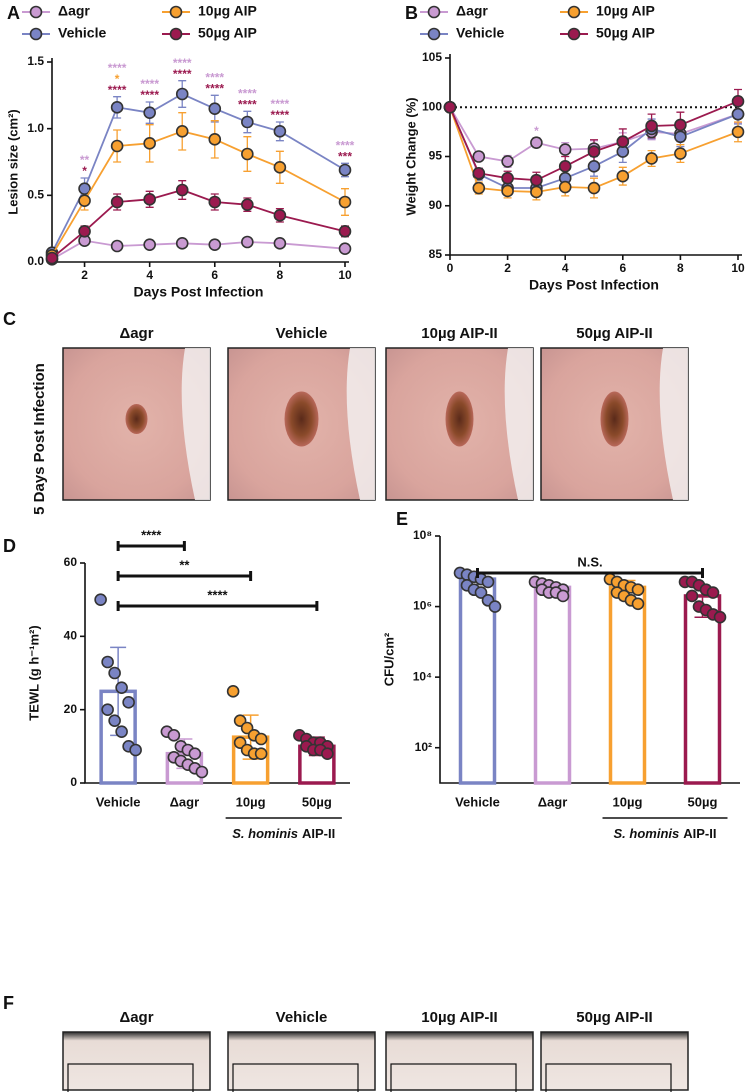 The height and width of the screenshot is (1092, 750). I want to click on y-tick-label: 60, so click(71, 562).